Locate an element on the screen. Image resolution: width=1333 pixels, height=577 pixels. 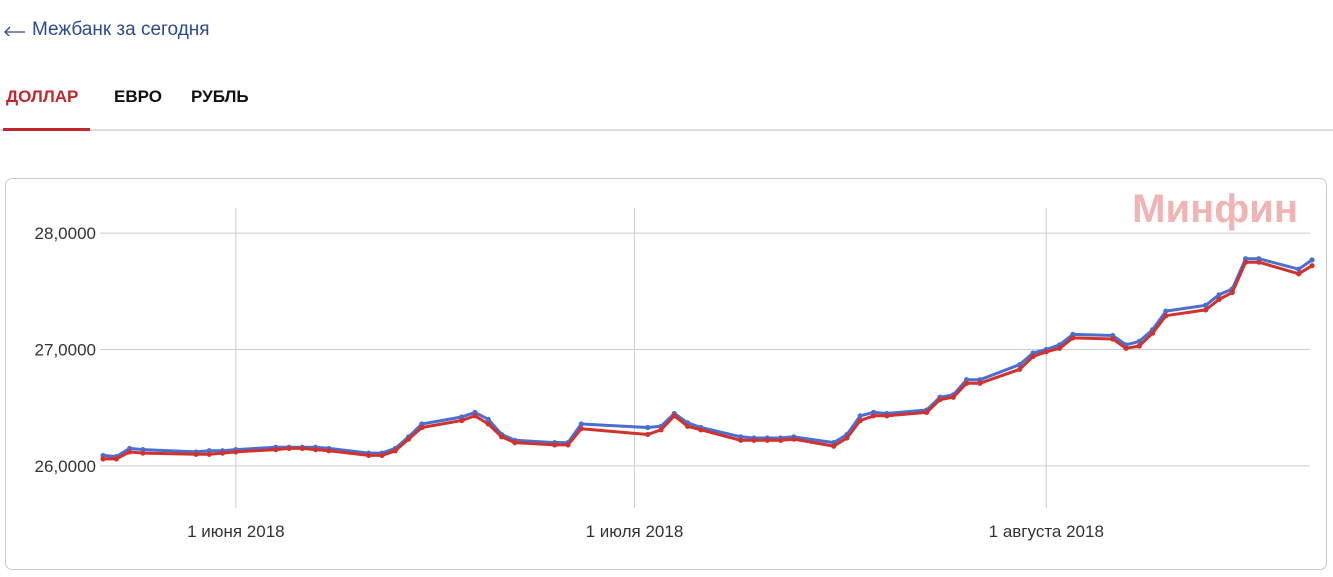
watermark: Минфин is located at coordinates (1215, 209).